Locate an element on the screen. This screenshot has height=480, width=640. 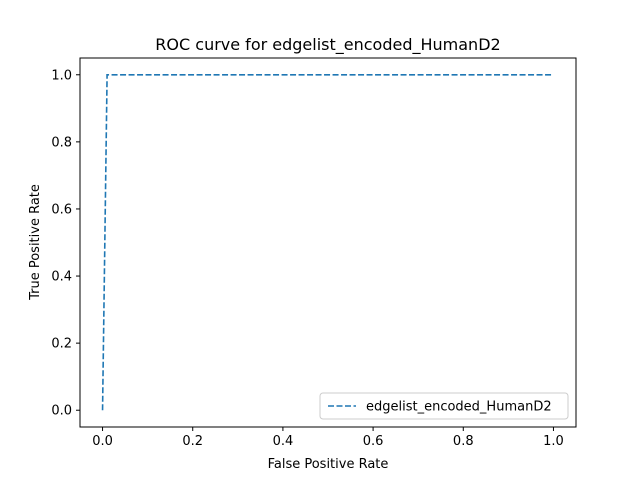
x-axis-label: False Positive Rate is located at coordinates (328, 464).